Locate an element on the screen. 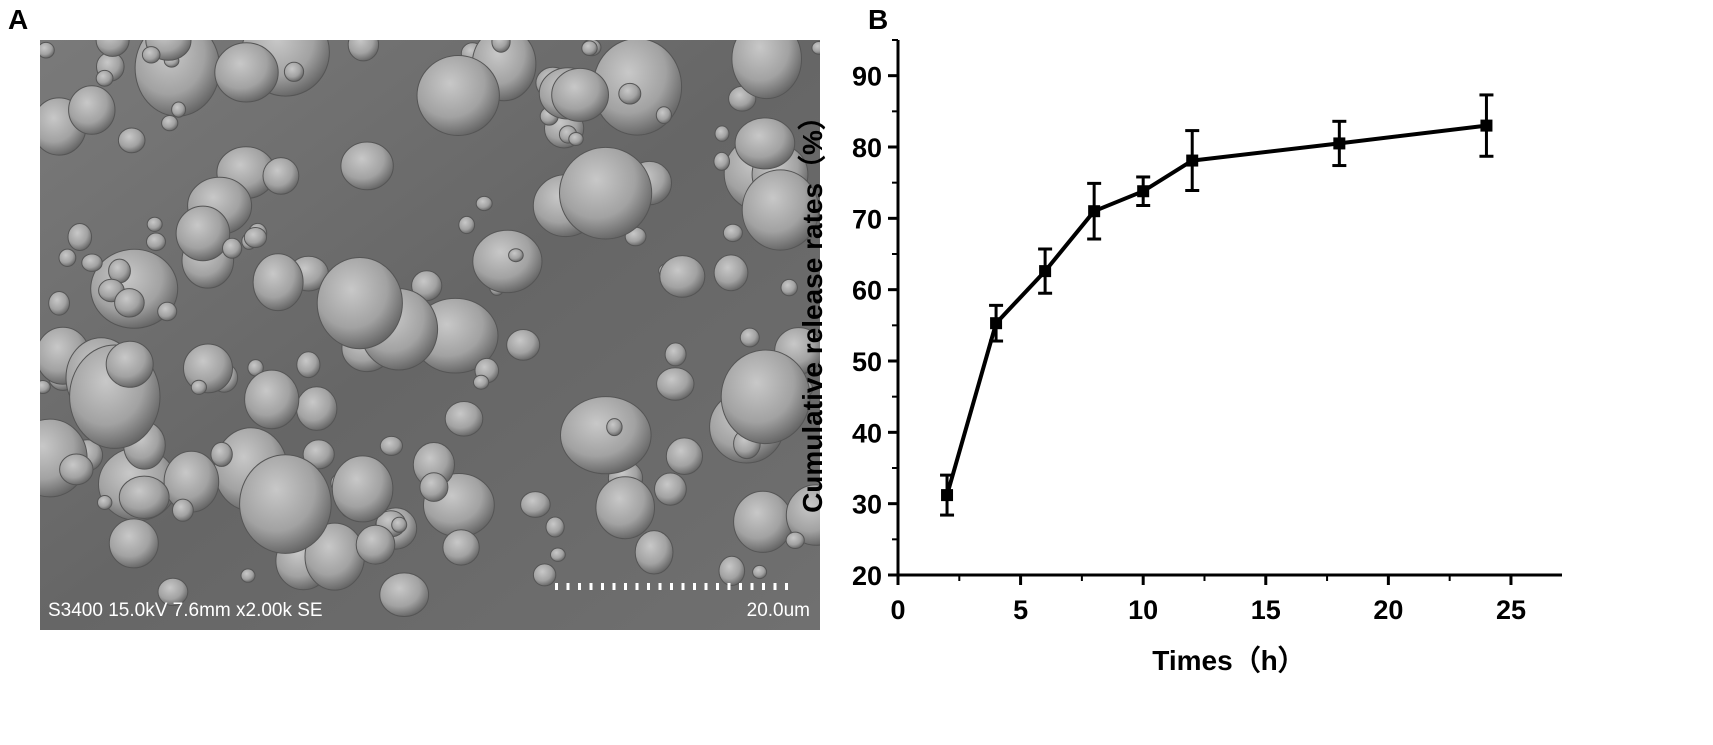 The width and height of the screenshot is (1713, 745). y-tick-label: 70 is located at coordinates (867, 219).